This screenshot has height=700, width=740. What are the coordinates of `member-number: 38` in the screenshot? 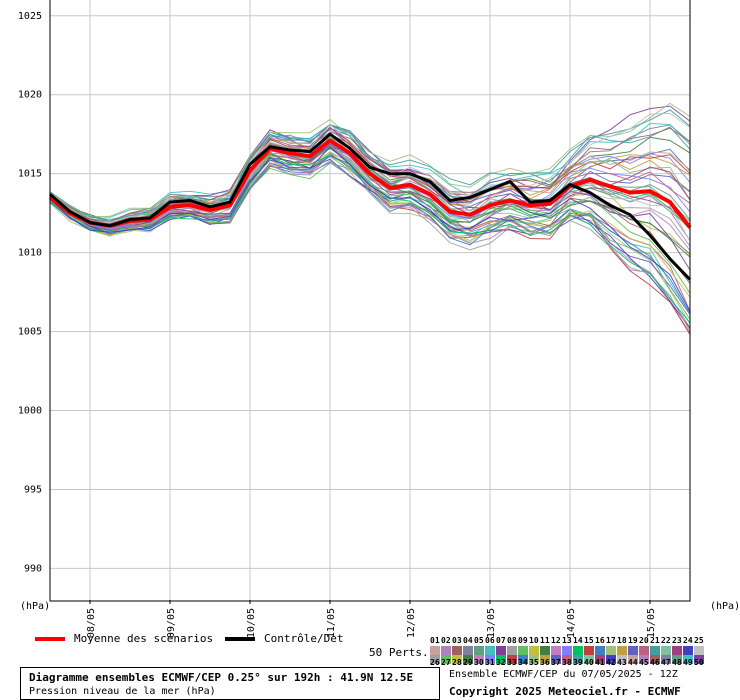 It's located at (567, 662).